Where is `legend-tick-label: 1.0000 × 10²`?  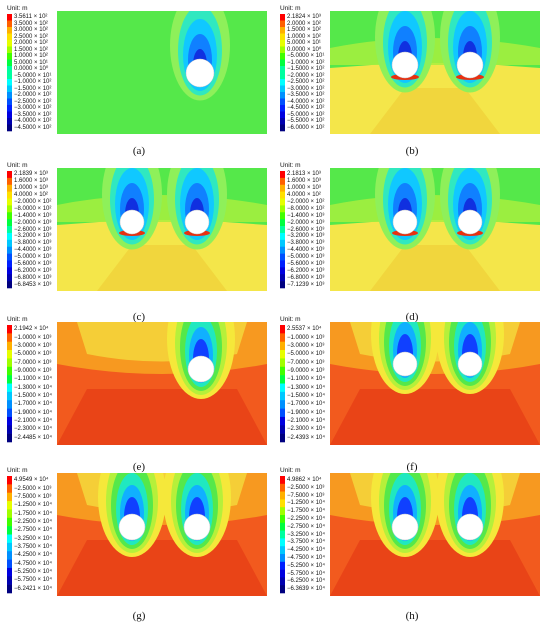 legend-tick-label: 1.0000 × 10² is located at coordinates (31, 56).